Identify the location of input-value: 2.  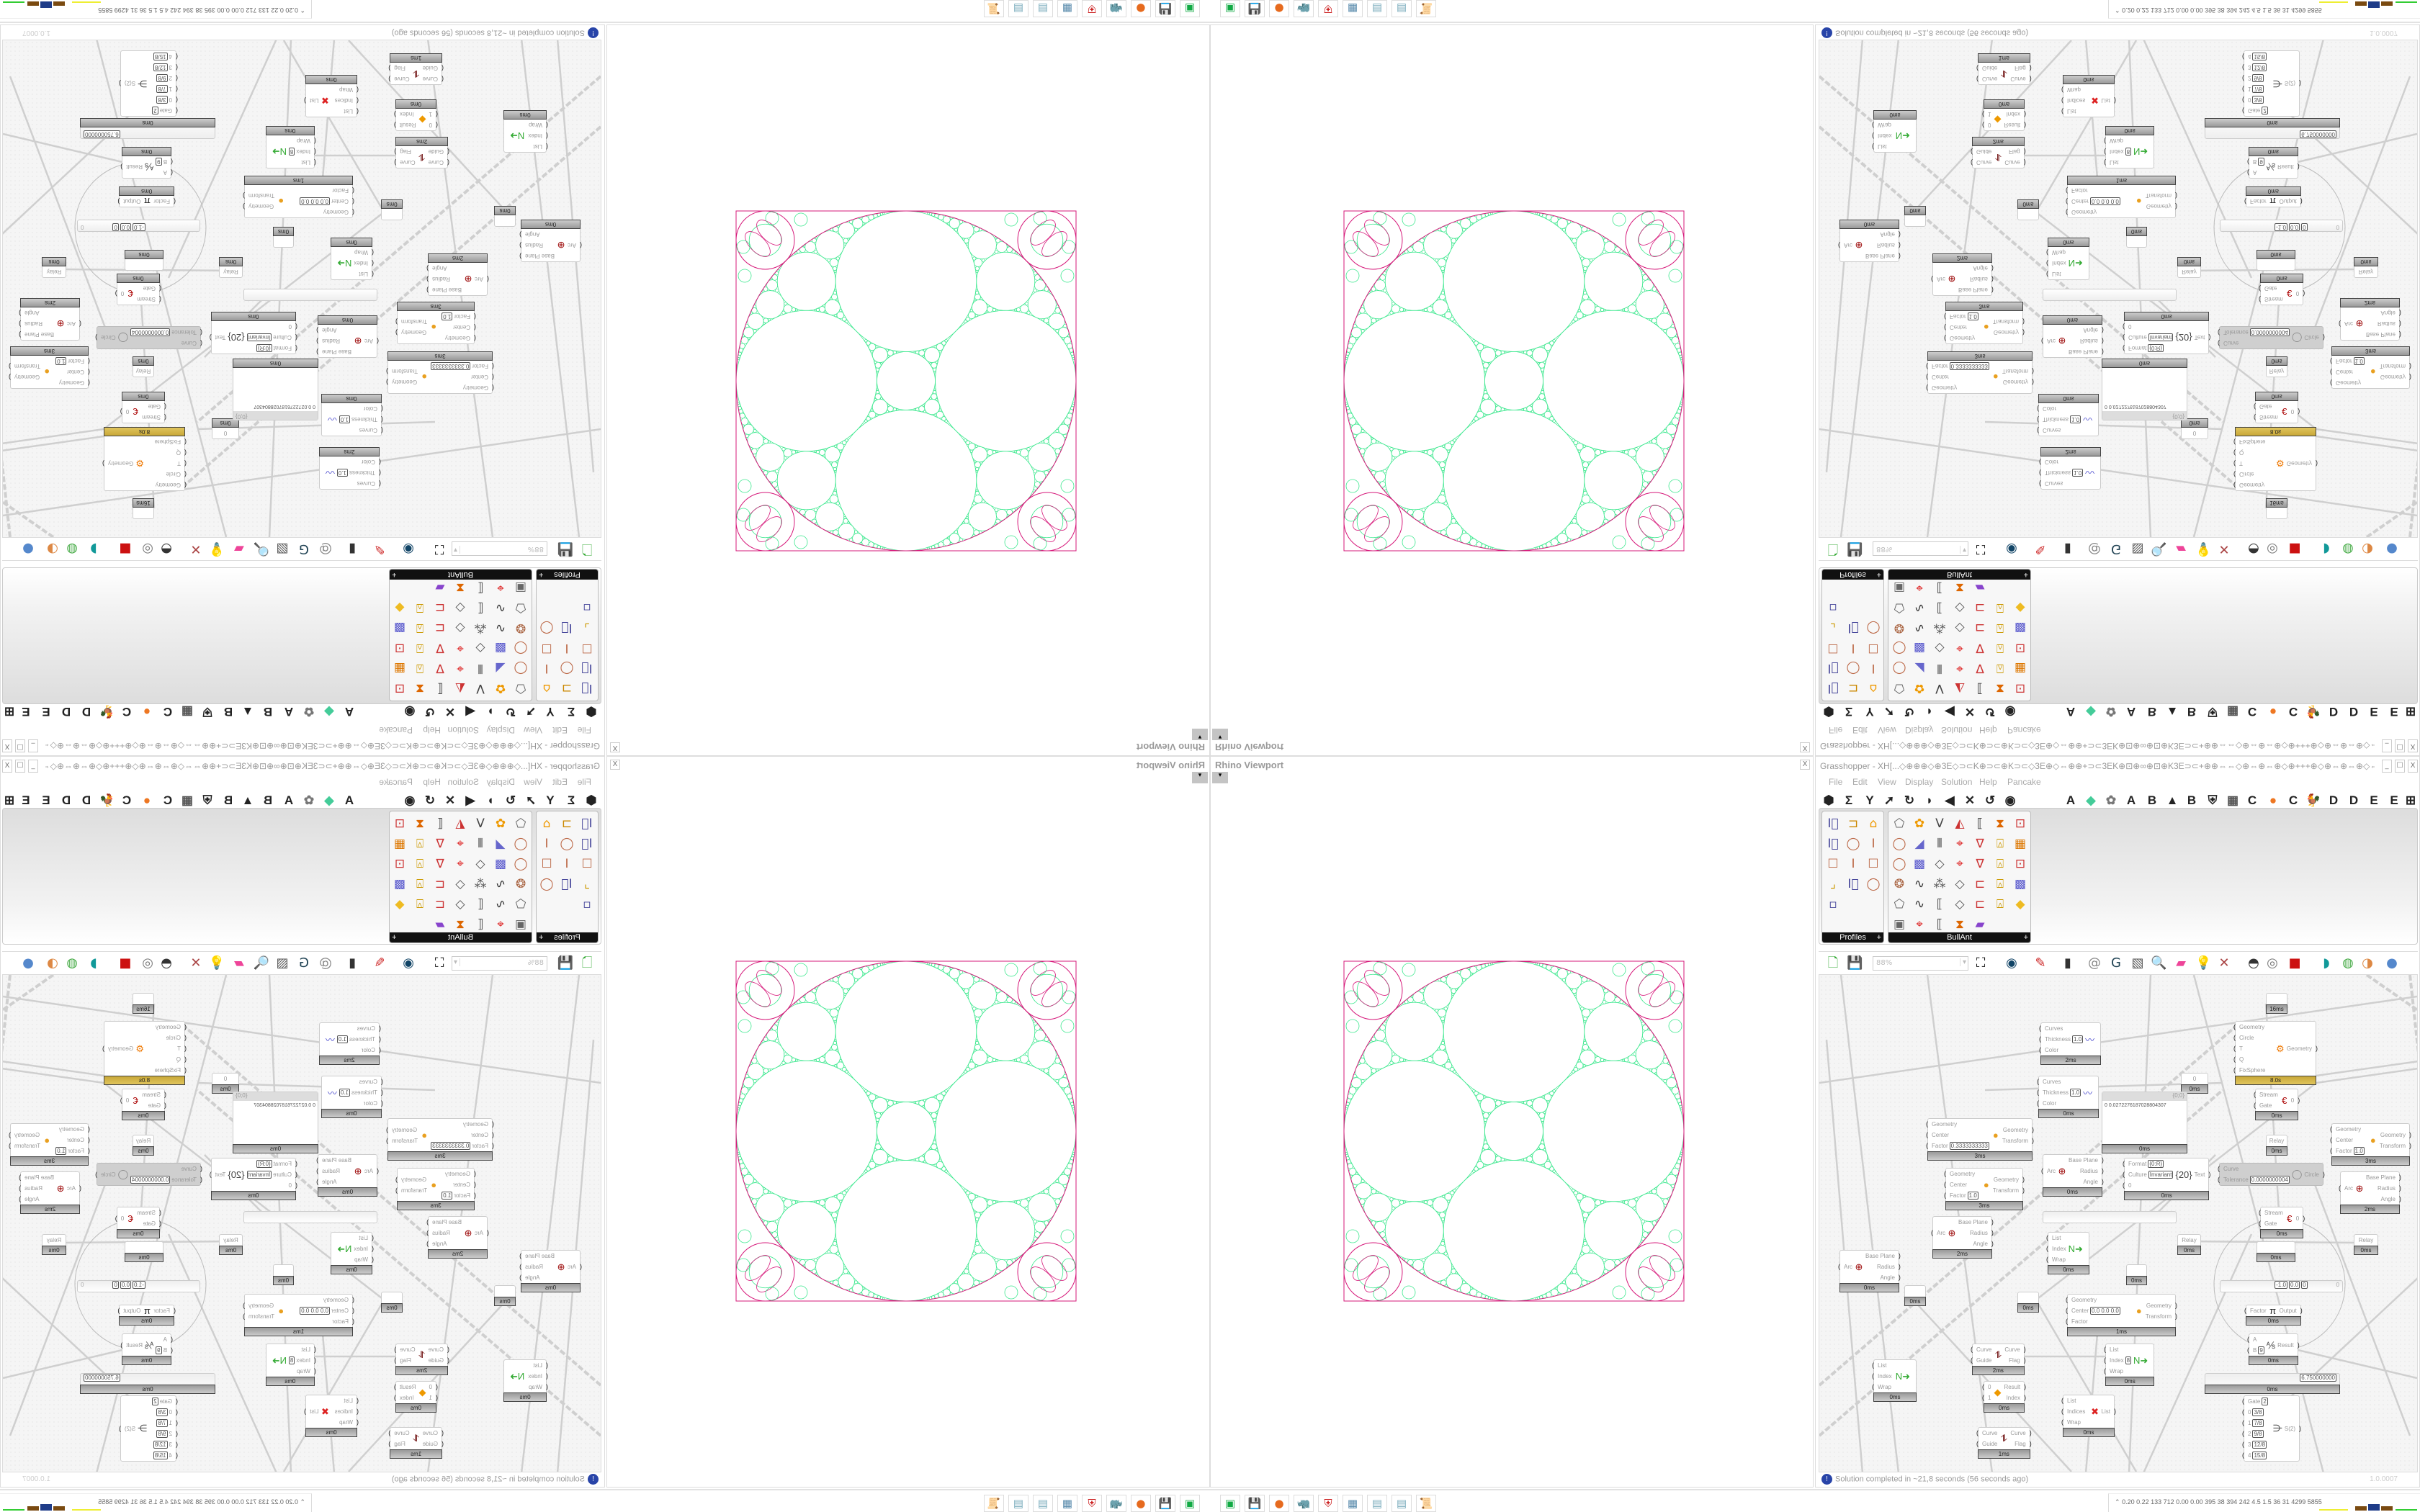
(2265, 1401).